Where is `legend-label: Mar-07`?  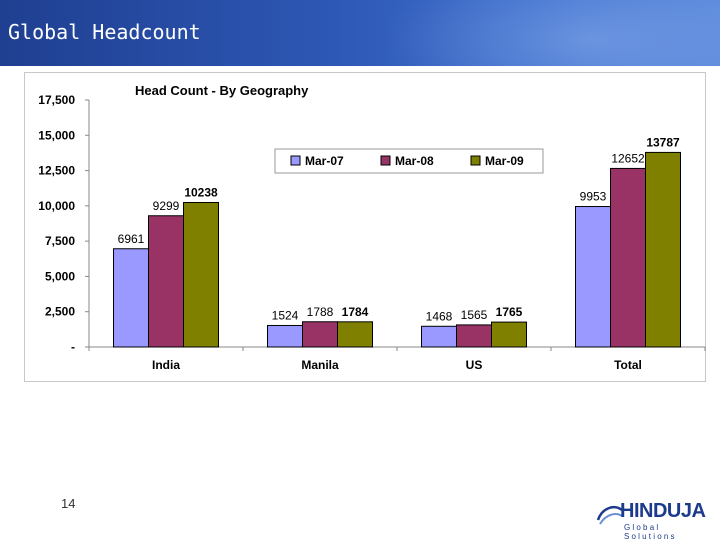 legend-label: Mar-07 is located at coordinates (324, 161).